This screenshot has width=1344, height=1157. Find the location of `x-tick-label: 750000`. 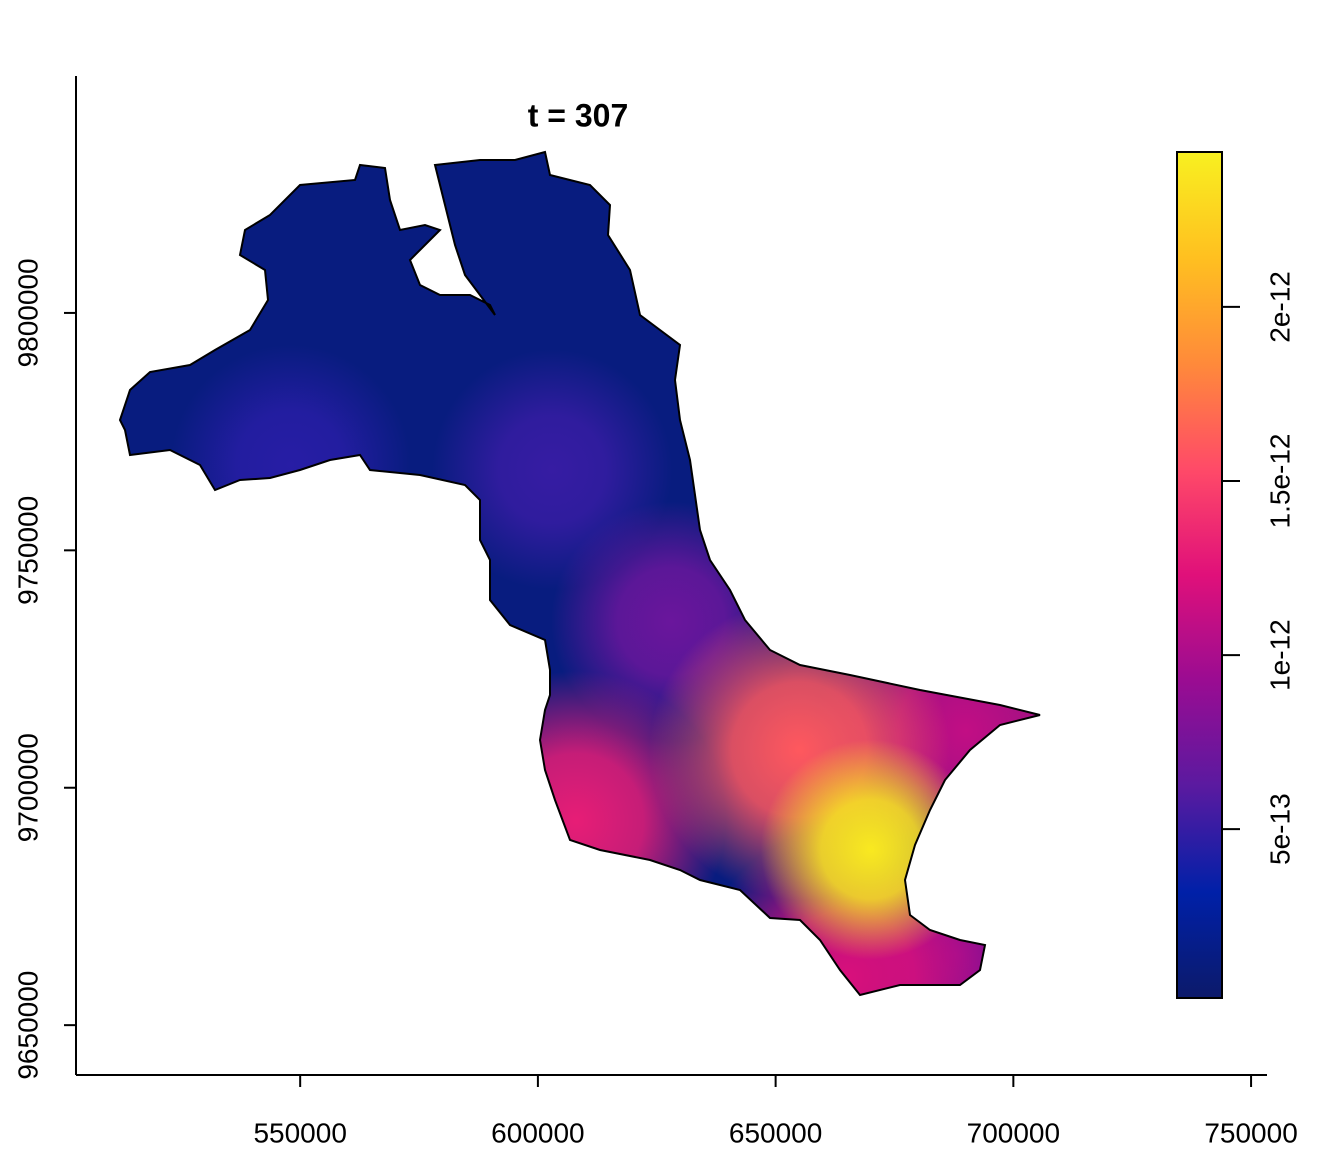

x-tick-label: 750000 is located at coordinates (1250, 1132).